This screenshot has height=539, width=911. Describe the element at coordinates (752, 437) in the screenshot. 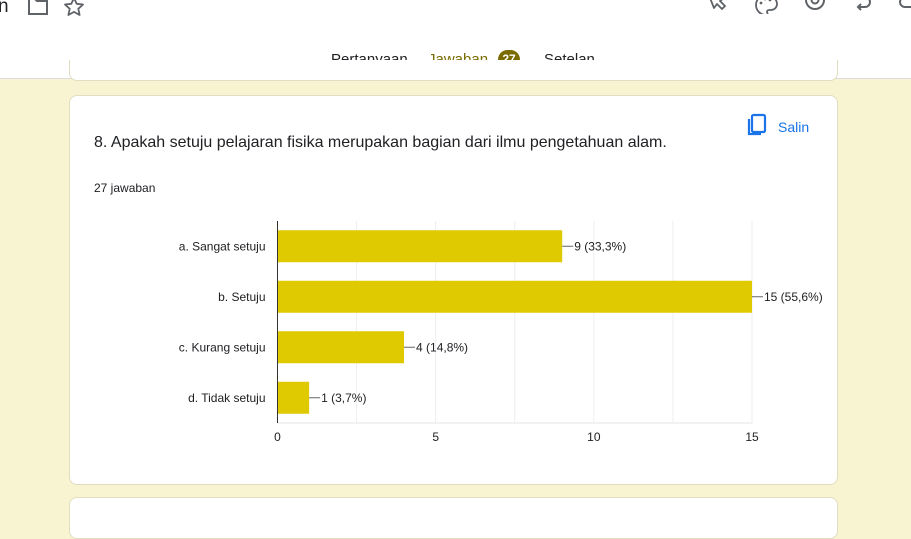

I see `x-tick-label: 15` at that location.